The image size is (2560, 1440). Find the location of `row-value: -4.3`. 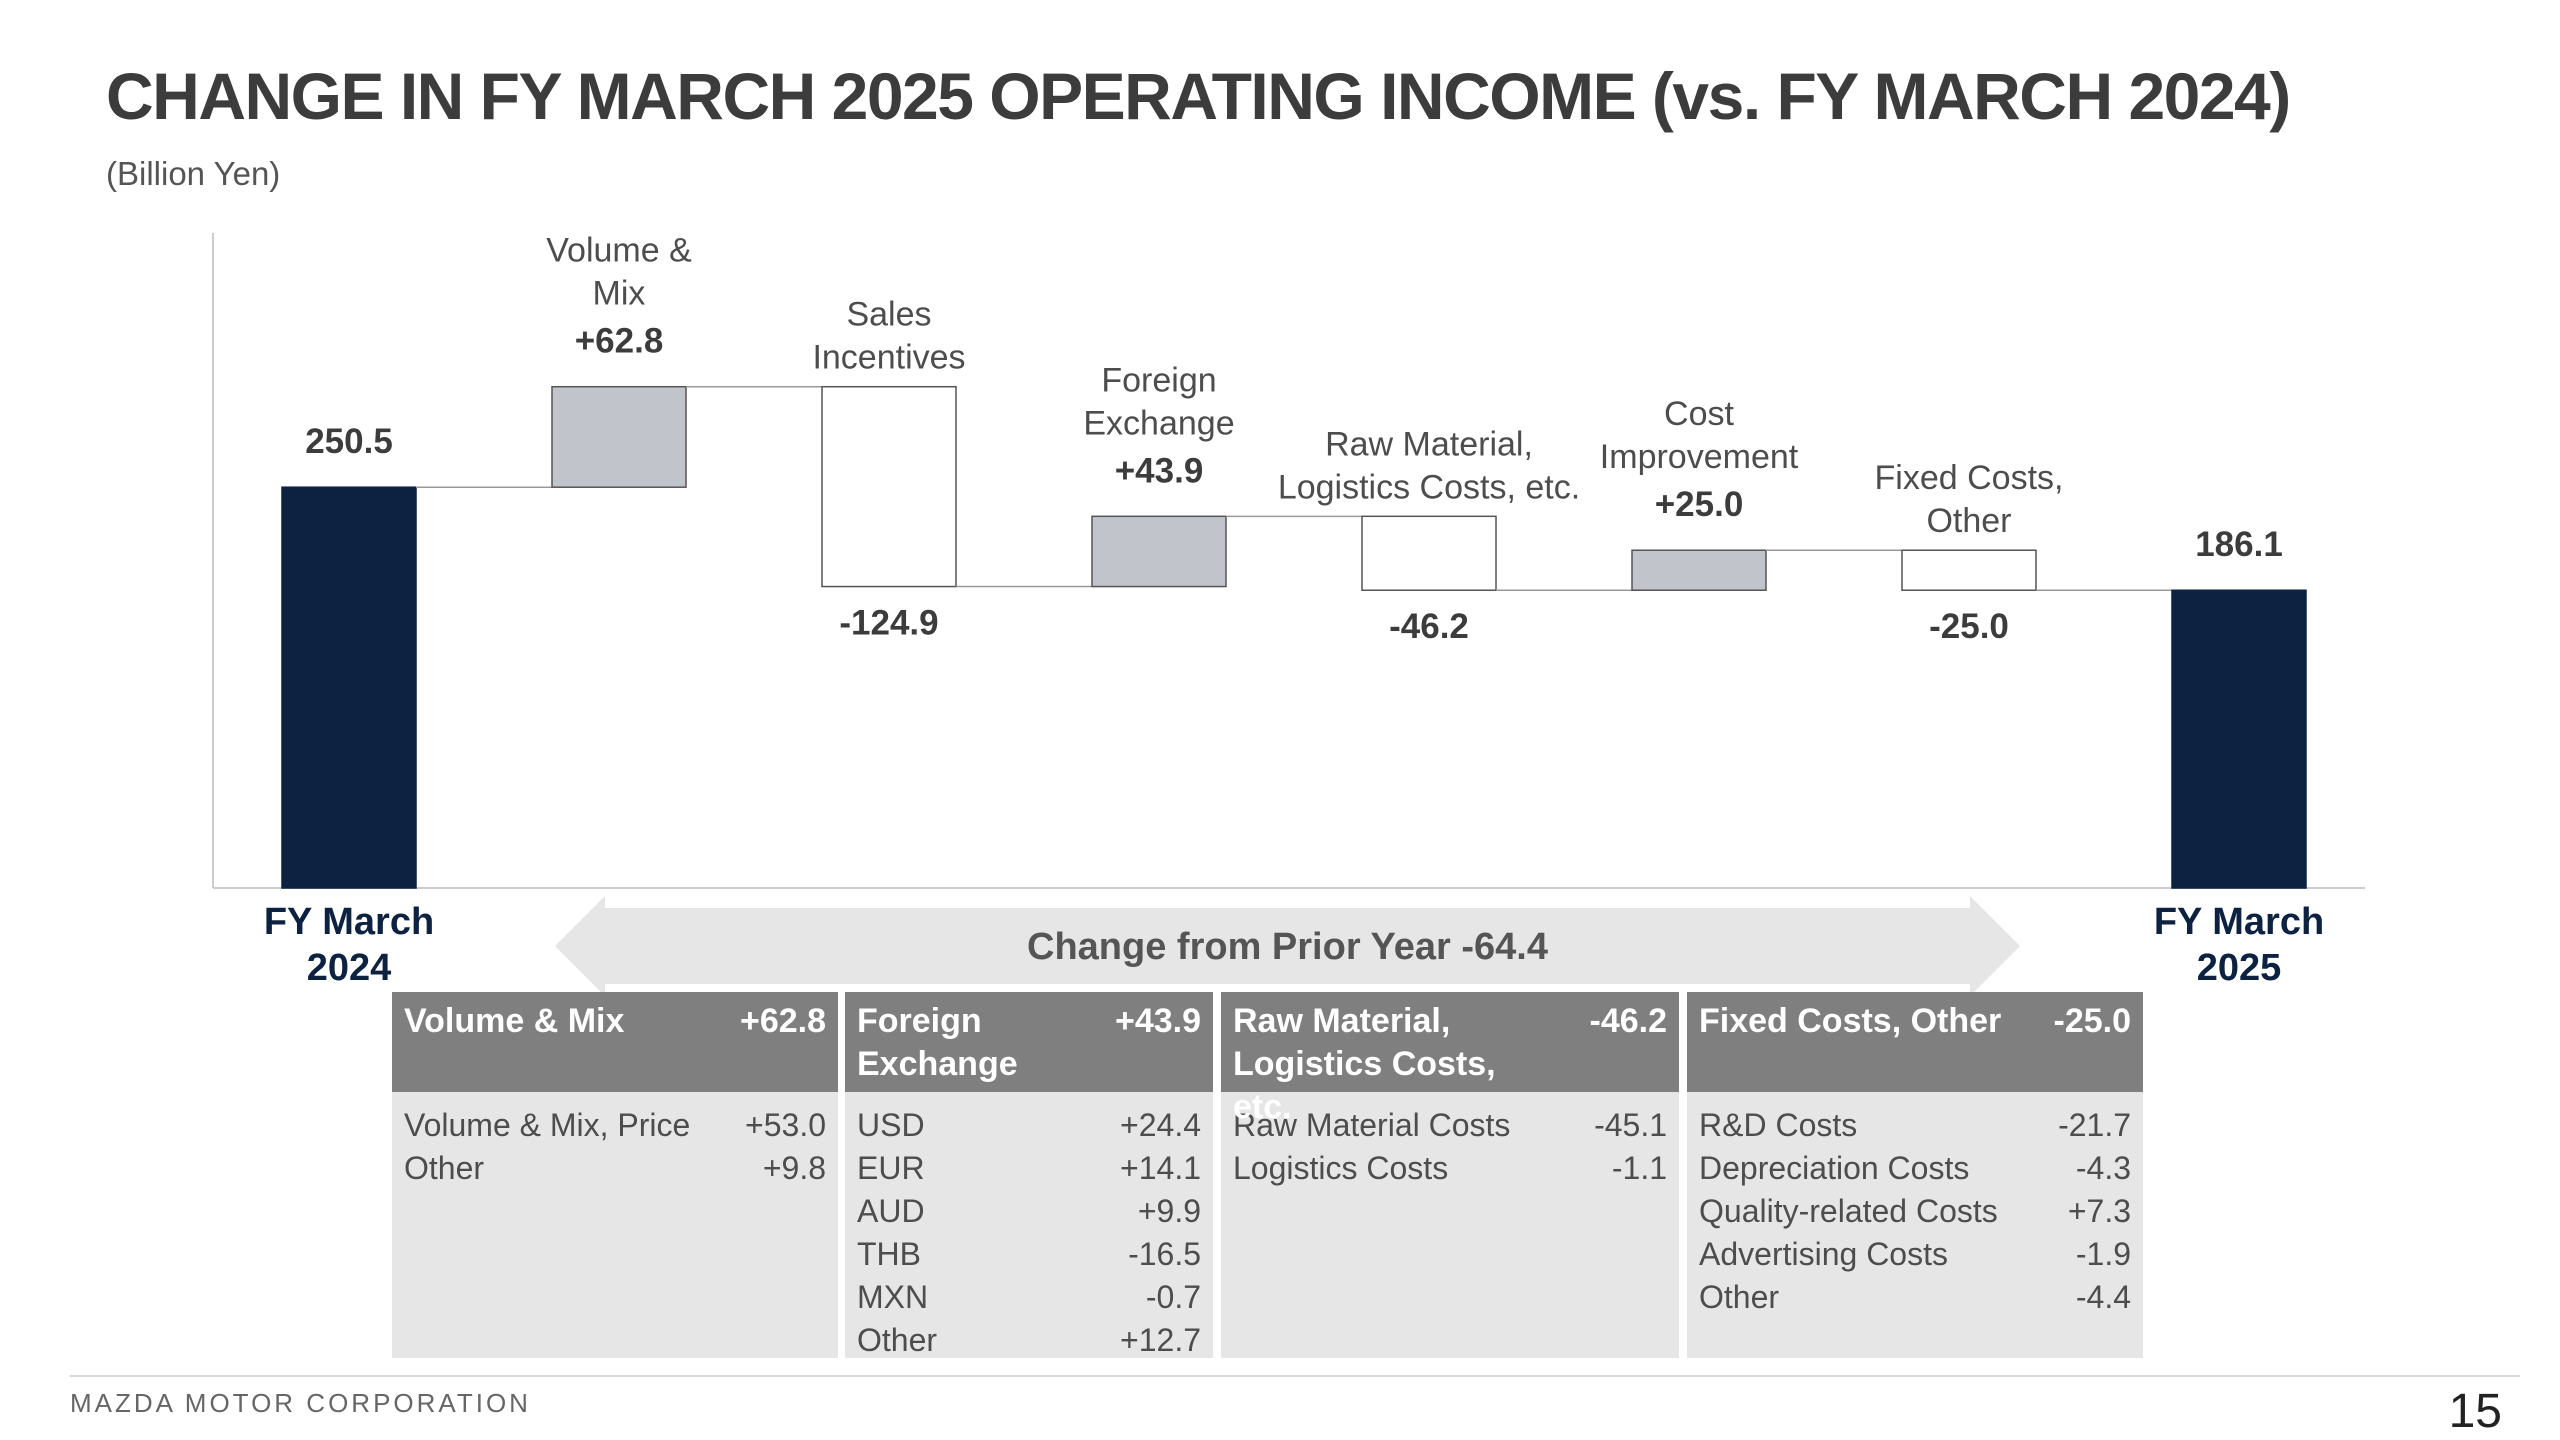

row-value: -4.3 is located at coordinates (2103, 1168).